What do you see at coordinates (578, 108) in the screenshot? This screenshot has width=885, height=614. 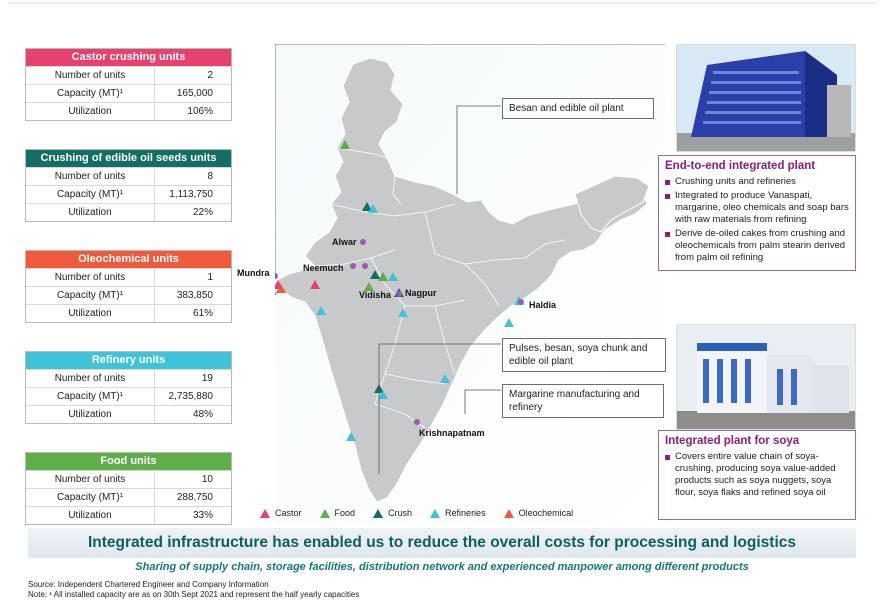 I see `callout-besan: Besan and edible oil plant` at bounding box center [578, 108].